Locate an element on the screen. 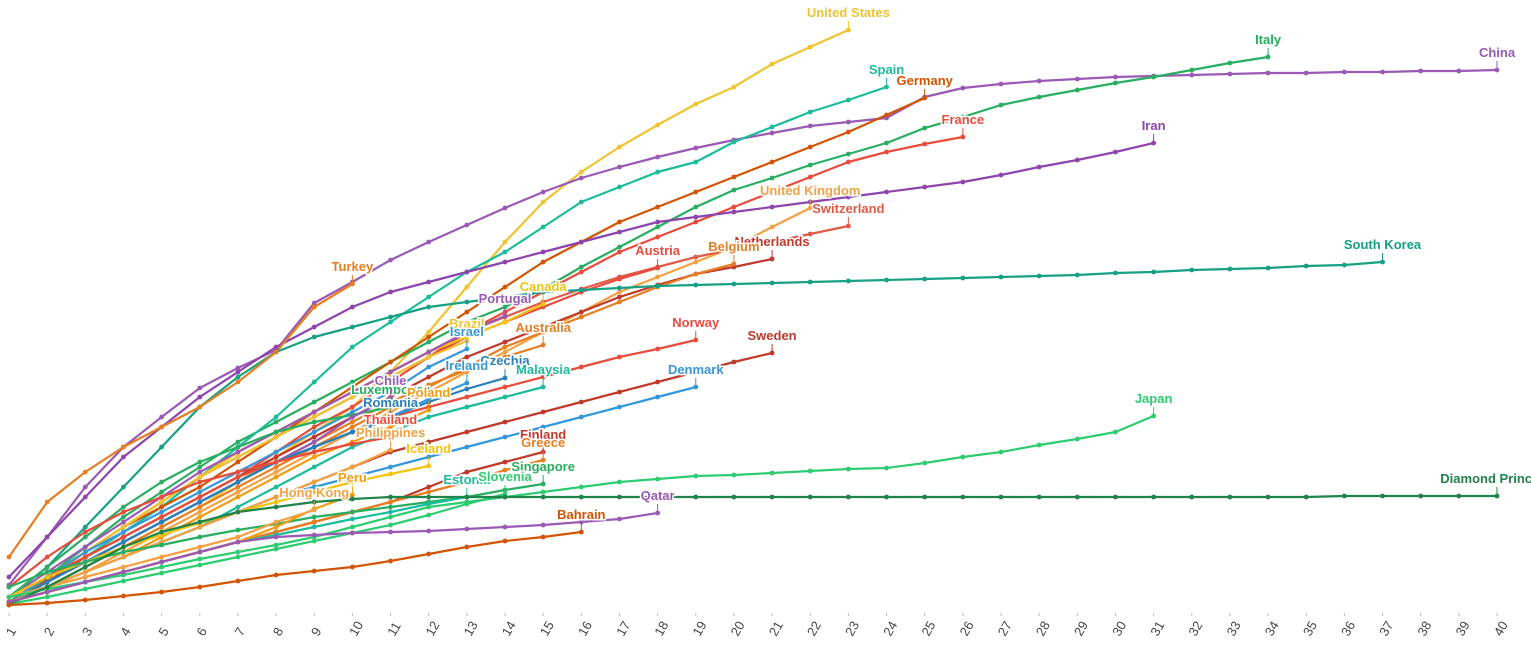 The height and width of the screenshot is (649, 1531). series-label: Turkey is located at coordinates (353, 266).